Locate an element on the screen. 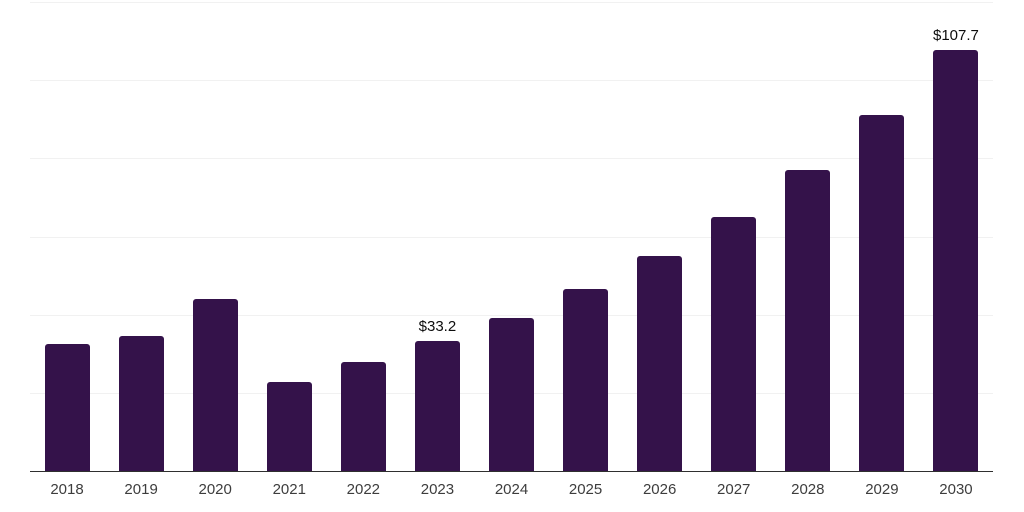 Image resolution: width=1024 pixels, height=512 pixels. value-label-2023: $33.2 is located at coordinates (437, 327).